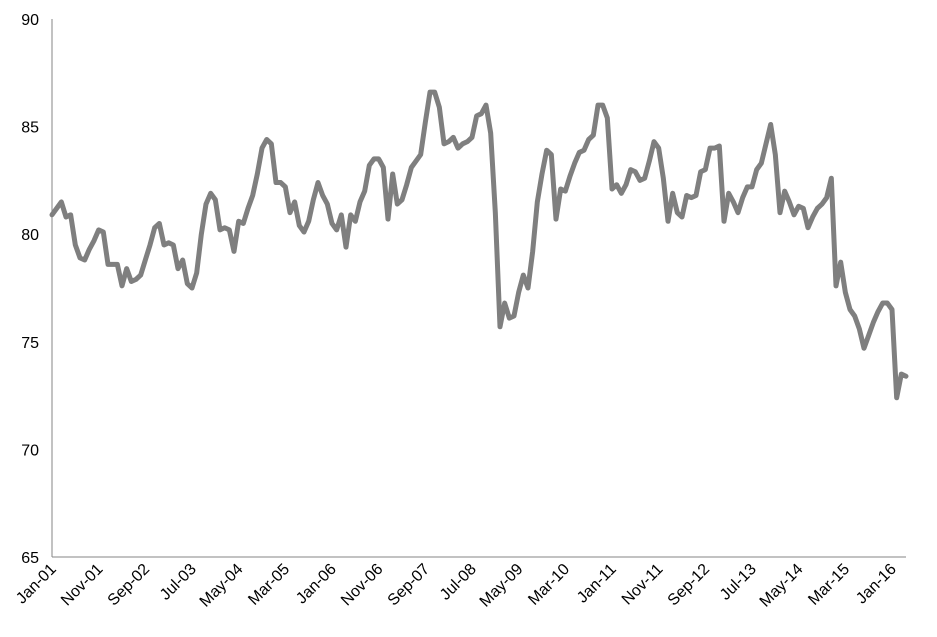 This screenshot has width=937, height=637. What do you see at coordinates (30, 235) in the screenshot?
I see `y-tick-label: 80` at bounding box center [30, 235].